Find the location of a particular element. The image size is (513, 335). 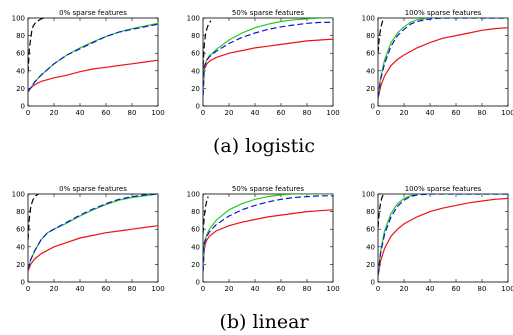

caption-a: (a) logistic is located at coordinates (264, 146).